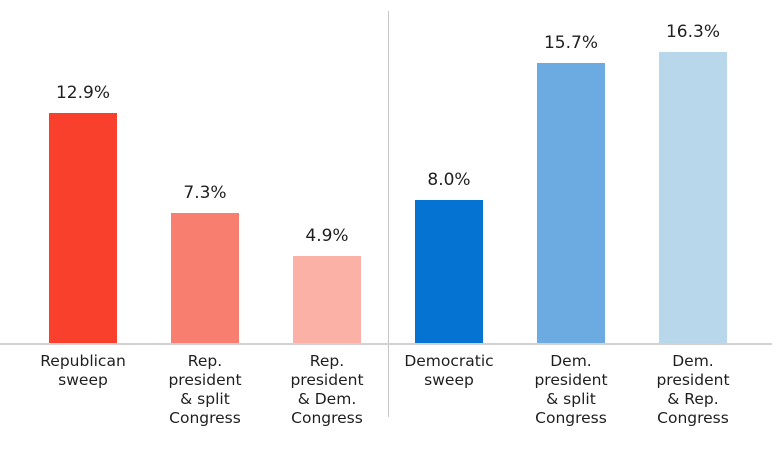 The height and width of the screenshot is (452, 772). I want to click on bar-area: 15.7%, so click(571, 171).